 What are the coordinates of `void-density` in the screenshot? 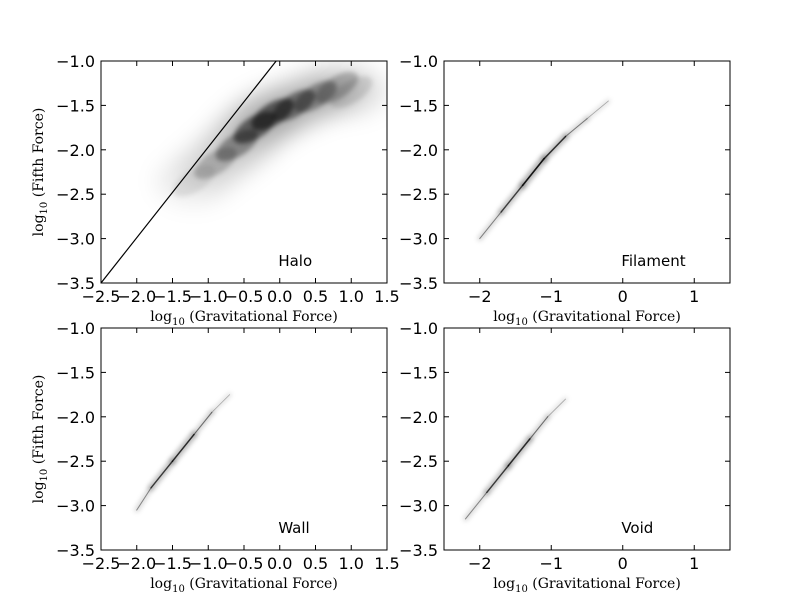 It's located at (515, 459).